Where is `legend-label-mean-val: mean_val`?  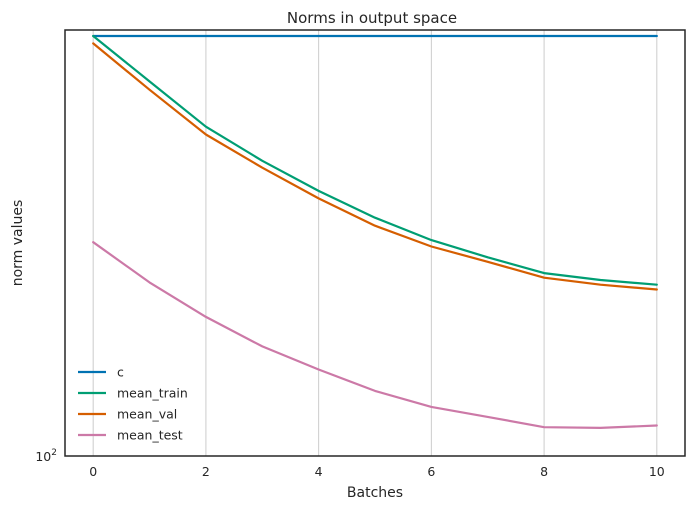
legend-label-mean-val: mean_val is located at coordinates (147, 414).